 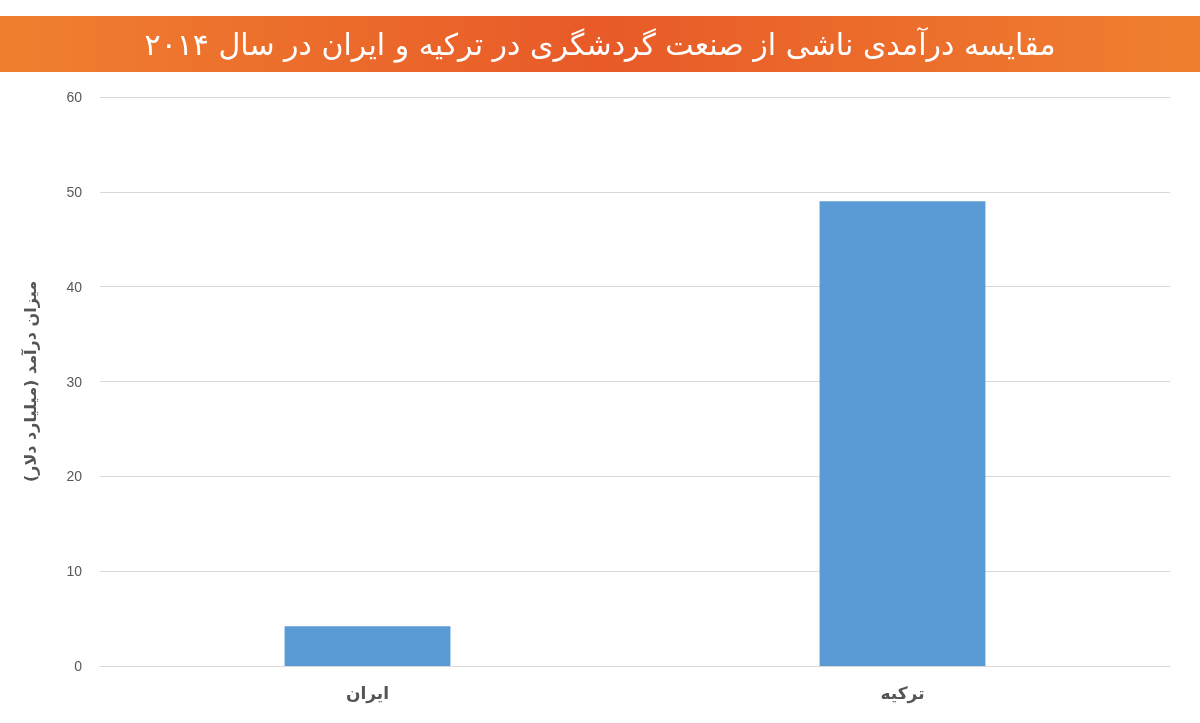 I want to click on y-tick-label: 60, so click(x=74, y=97).